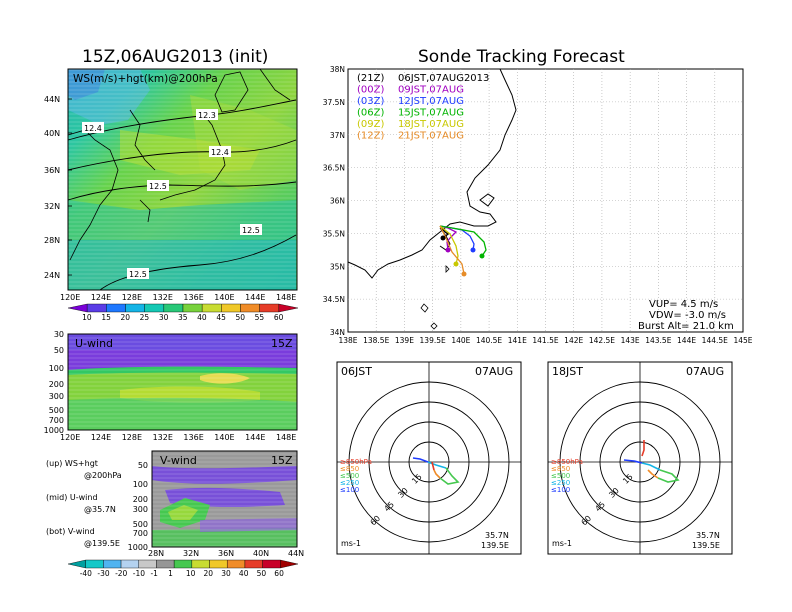 The image size is (792, 612). Describe the element at coordinates (334, 299) in the screenshot. I see `y-tick-label: 34.5N` at that location.